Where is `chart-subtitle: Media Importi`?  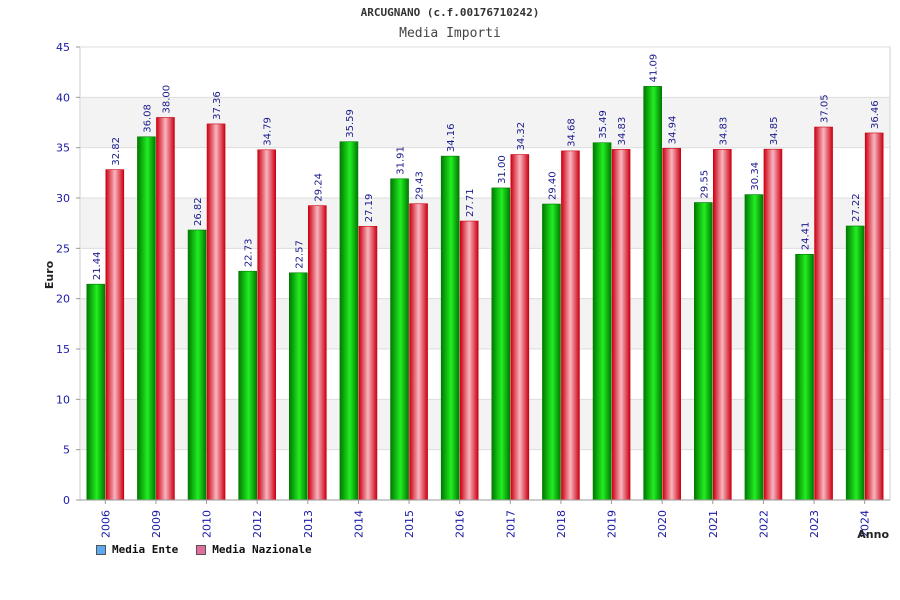 chart-subtitle: Media Importi is located at coordinates (450, 33).